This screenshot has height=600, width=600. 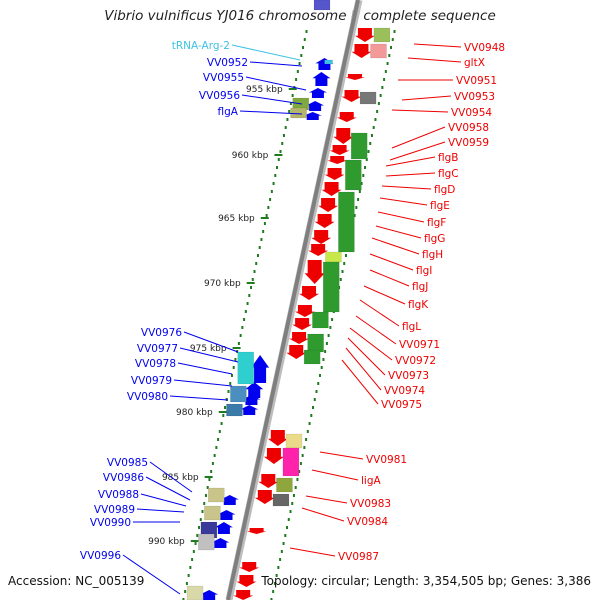 I want to click on right-gene-label: flgI, so click(x=424, y=271).